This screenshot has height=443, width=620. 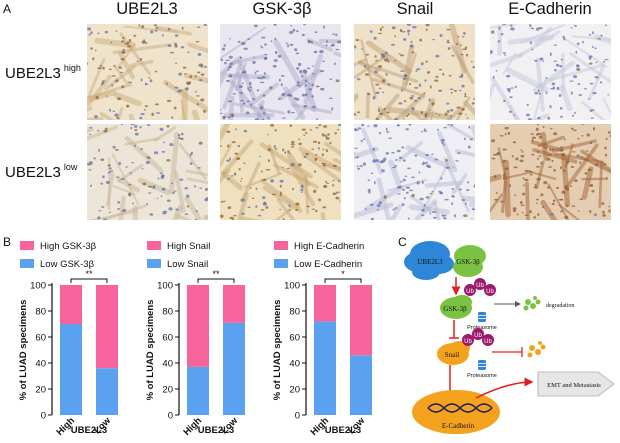 I want to click on legend-label: High Snail, so click(x=188, y=246).